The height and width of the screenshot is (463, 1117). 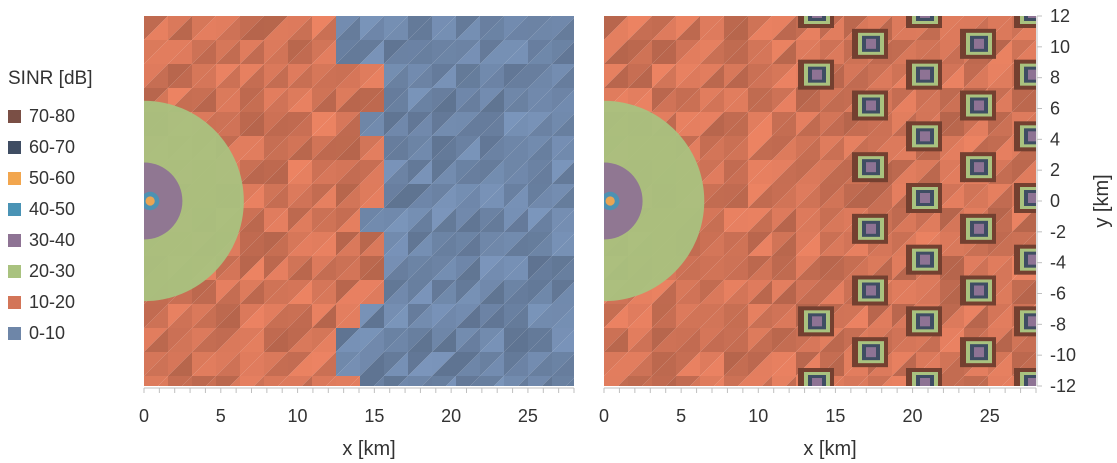 I want to click on y-tick-label: 10, so click(x=1060, y=47).